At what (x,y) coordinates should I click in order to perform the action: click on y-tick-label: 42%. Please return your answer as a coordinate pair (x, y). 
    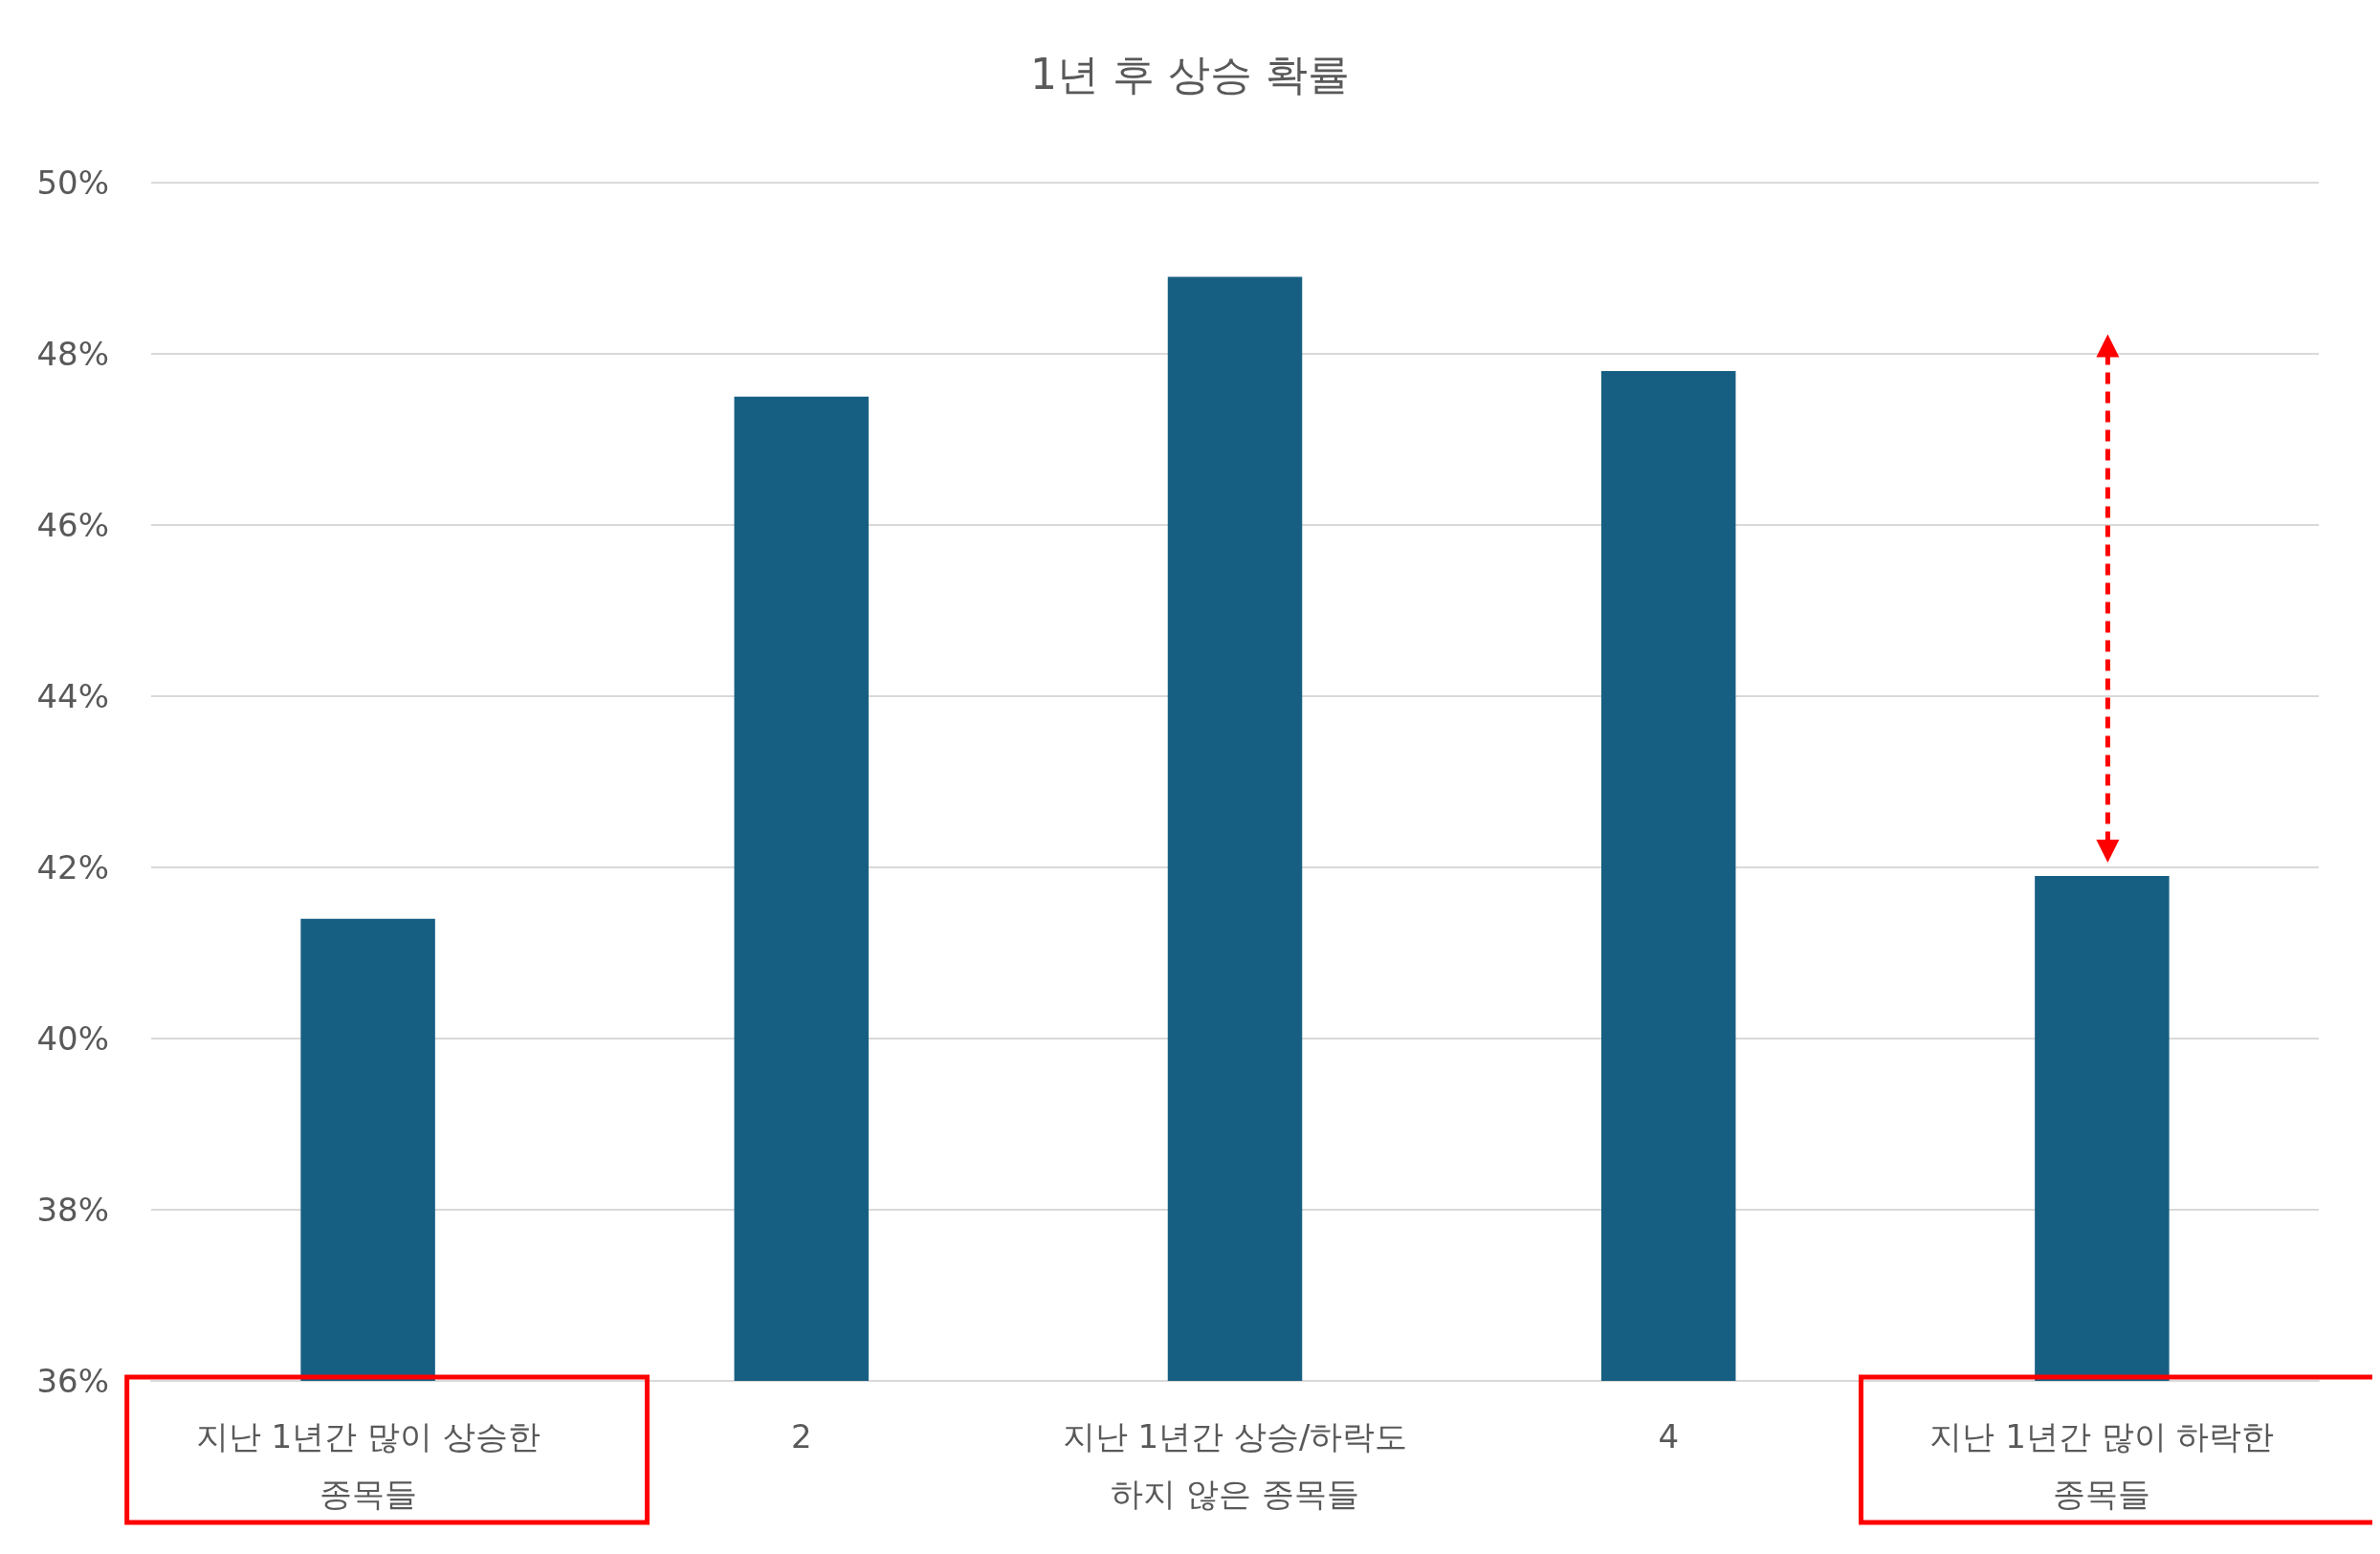
    Looking at the image, I should click on (72, 867).